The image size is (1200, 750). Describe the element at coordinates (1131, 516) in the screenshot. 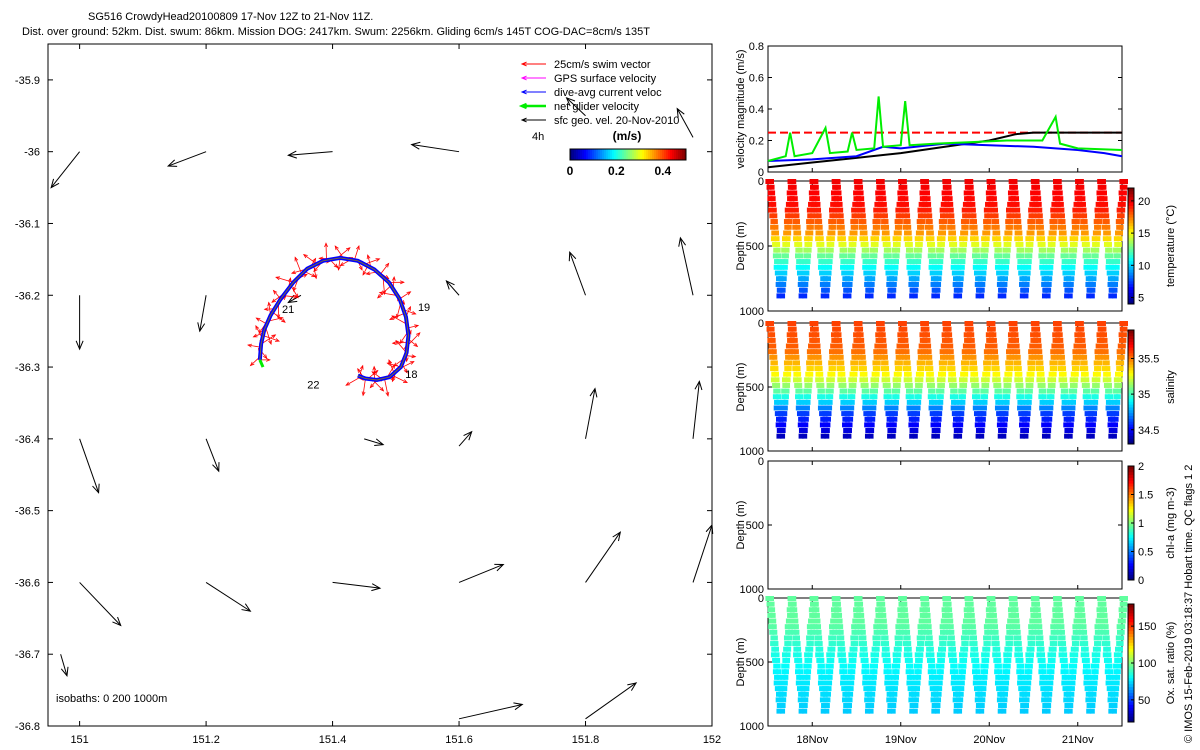

I see `chlorophyll-colorbar-cell` at that location.